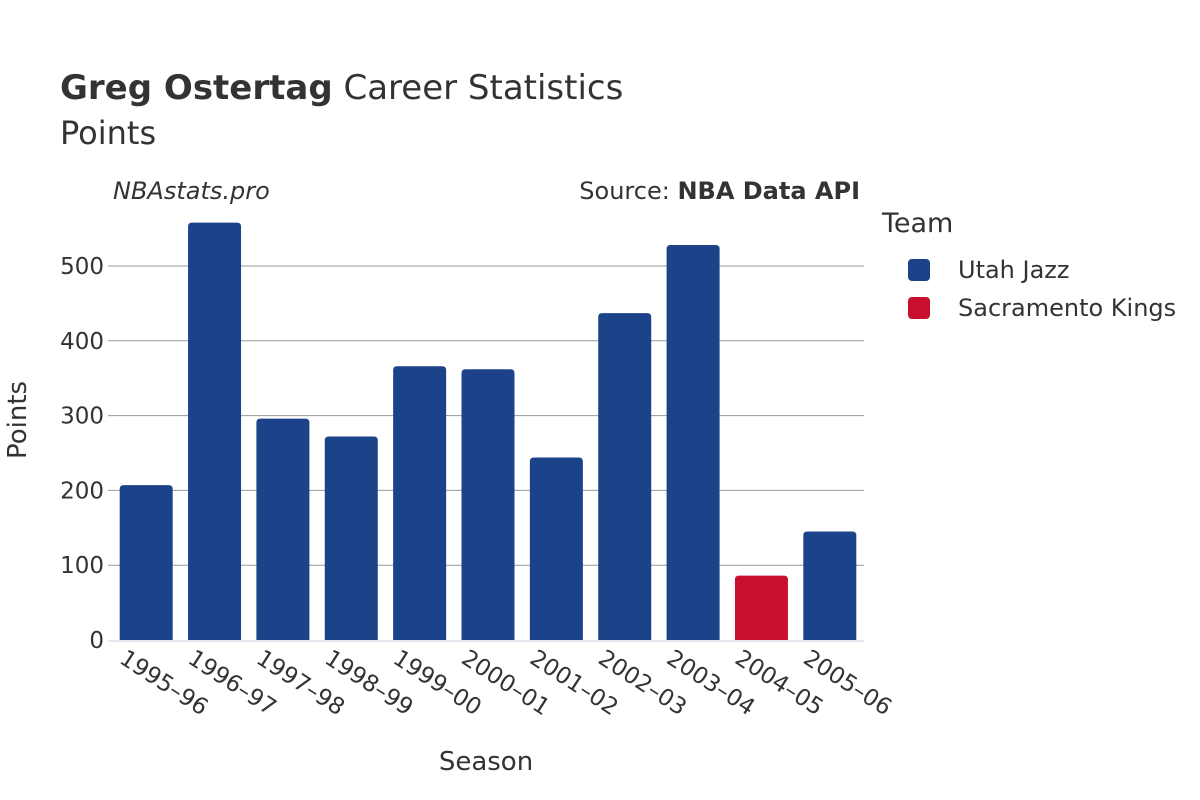 The height and width of the screenshot is (800, 1200). Describe the element at coordinates (918, 223) in the screenshot. I see `legend-title: Team` at that location.